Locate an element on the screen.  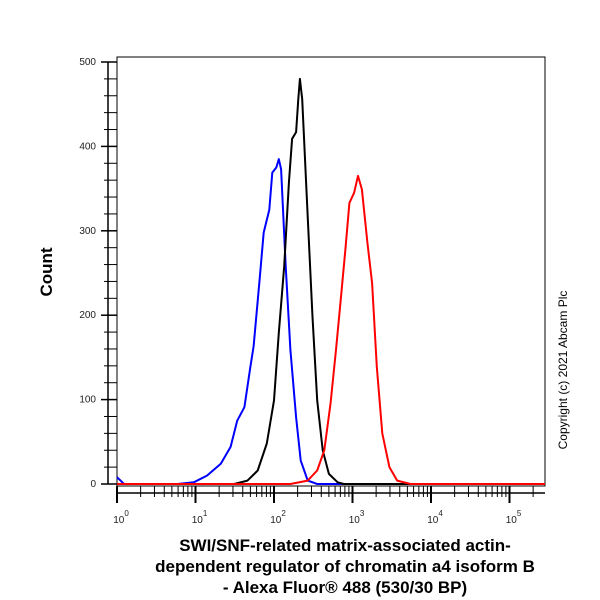
x-tick-label: 10¹ is located at coordinates (200, 517).